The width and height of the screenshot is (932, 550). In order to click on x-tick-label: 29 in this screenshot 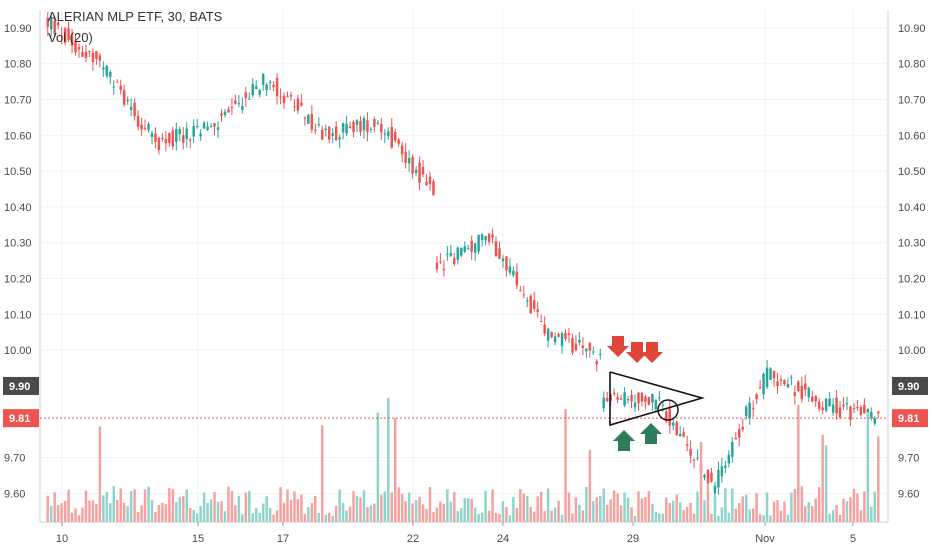, I will do `click(633, 539)`.